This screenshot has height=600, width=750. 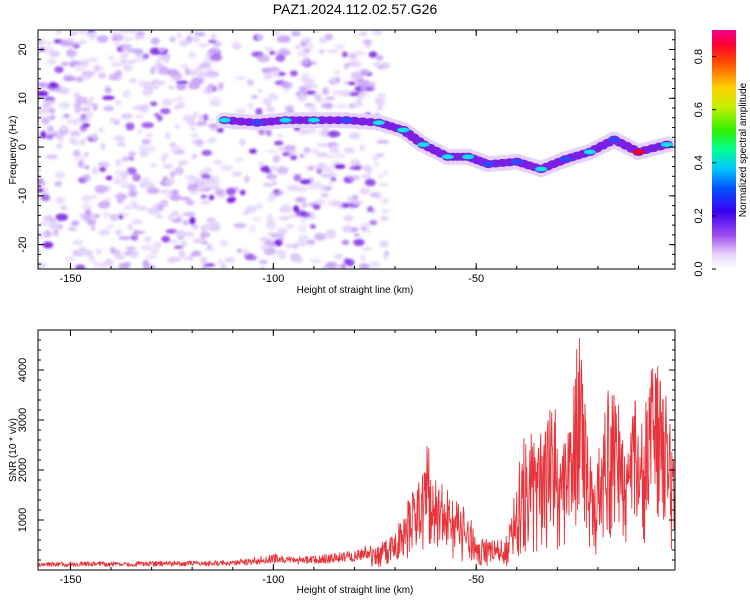 I want to click on colorbar-label: Normalized spectral amplitude, so click(x=743, y=149).